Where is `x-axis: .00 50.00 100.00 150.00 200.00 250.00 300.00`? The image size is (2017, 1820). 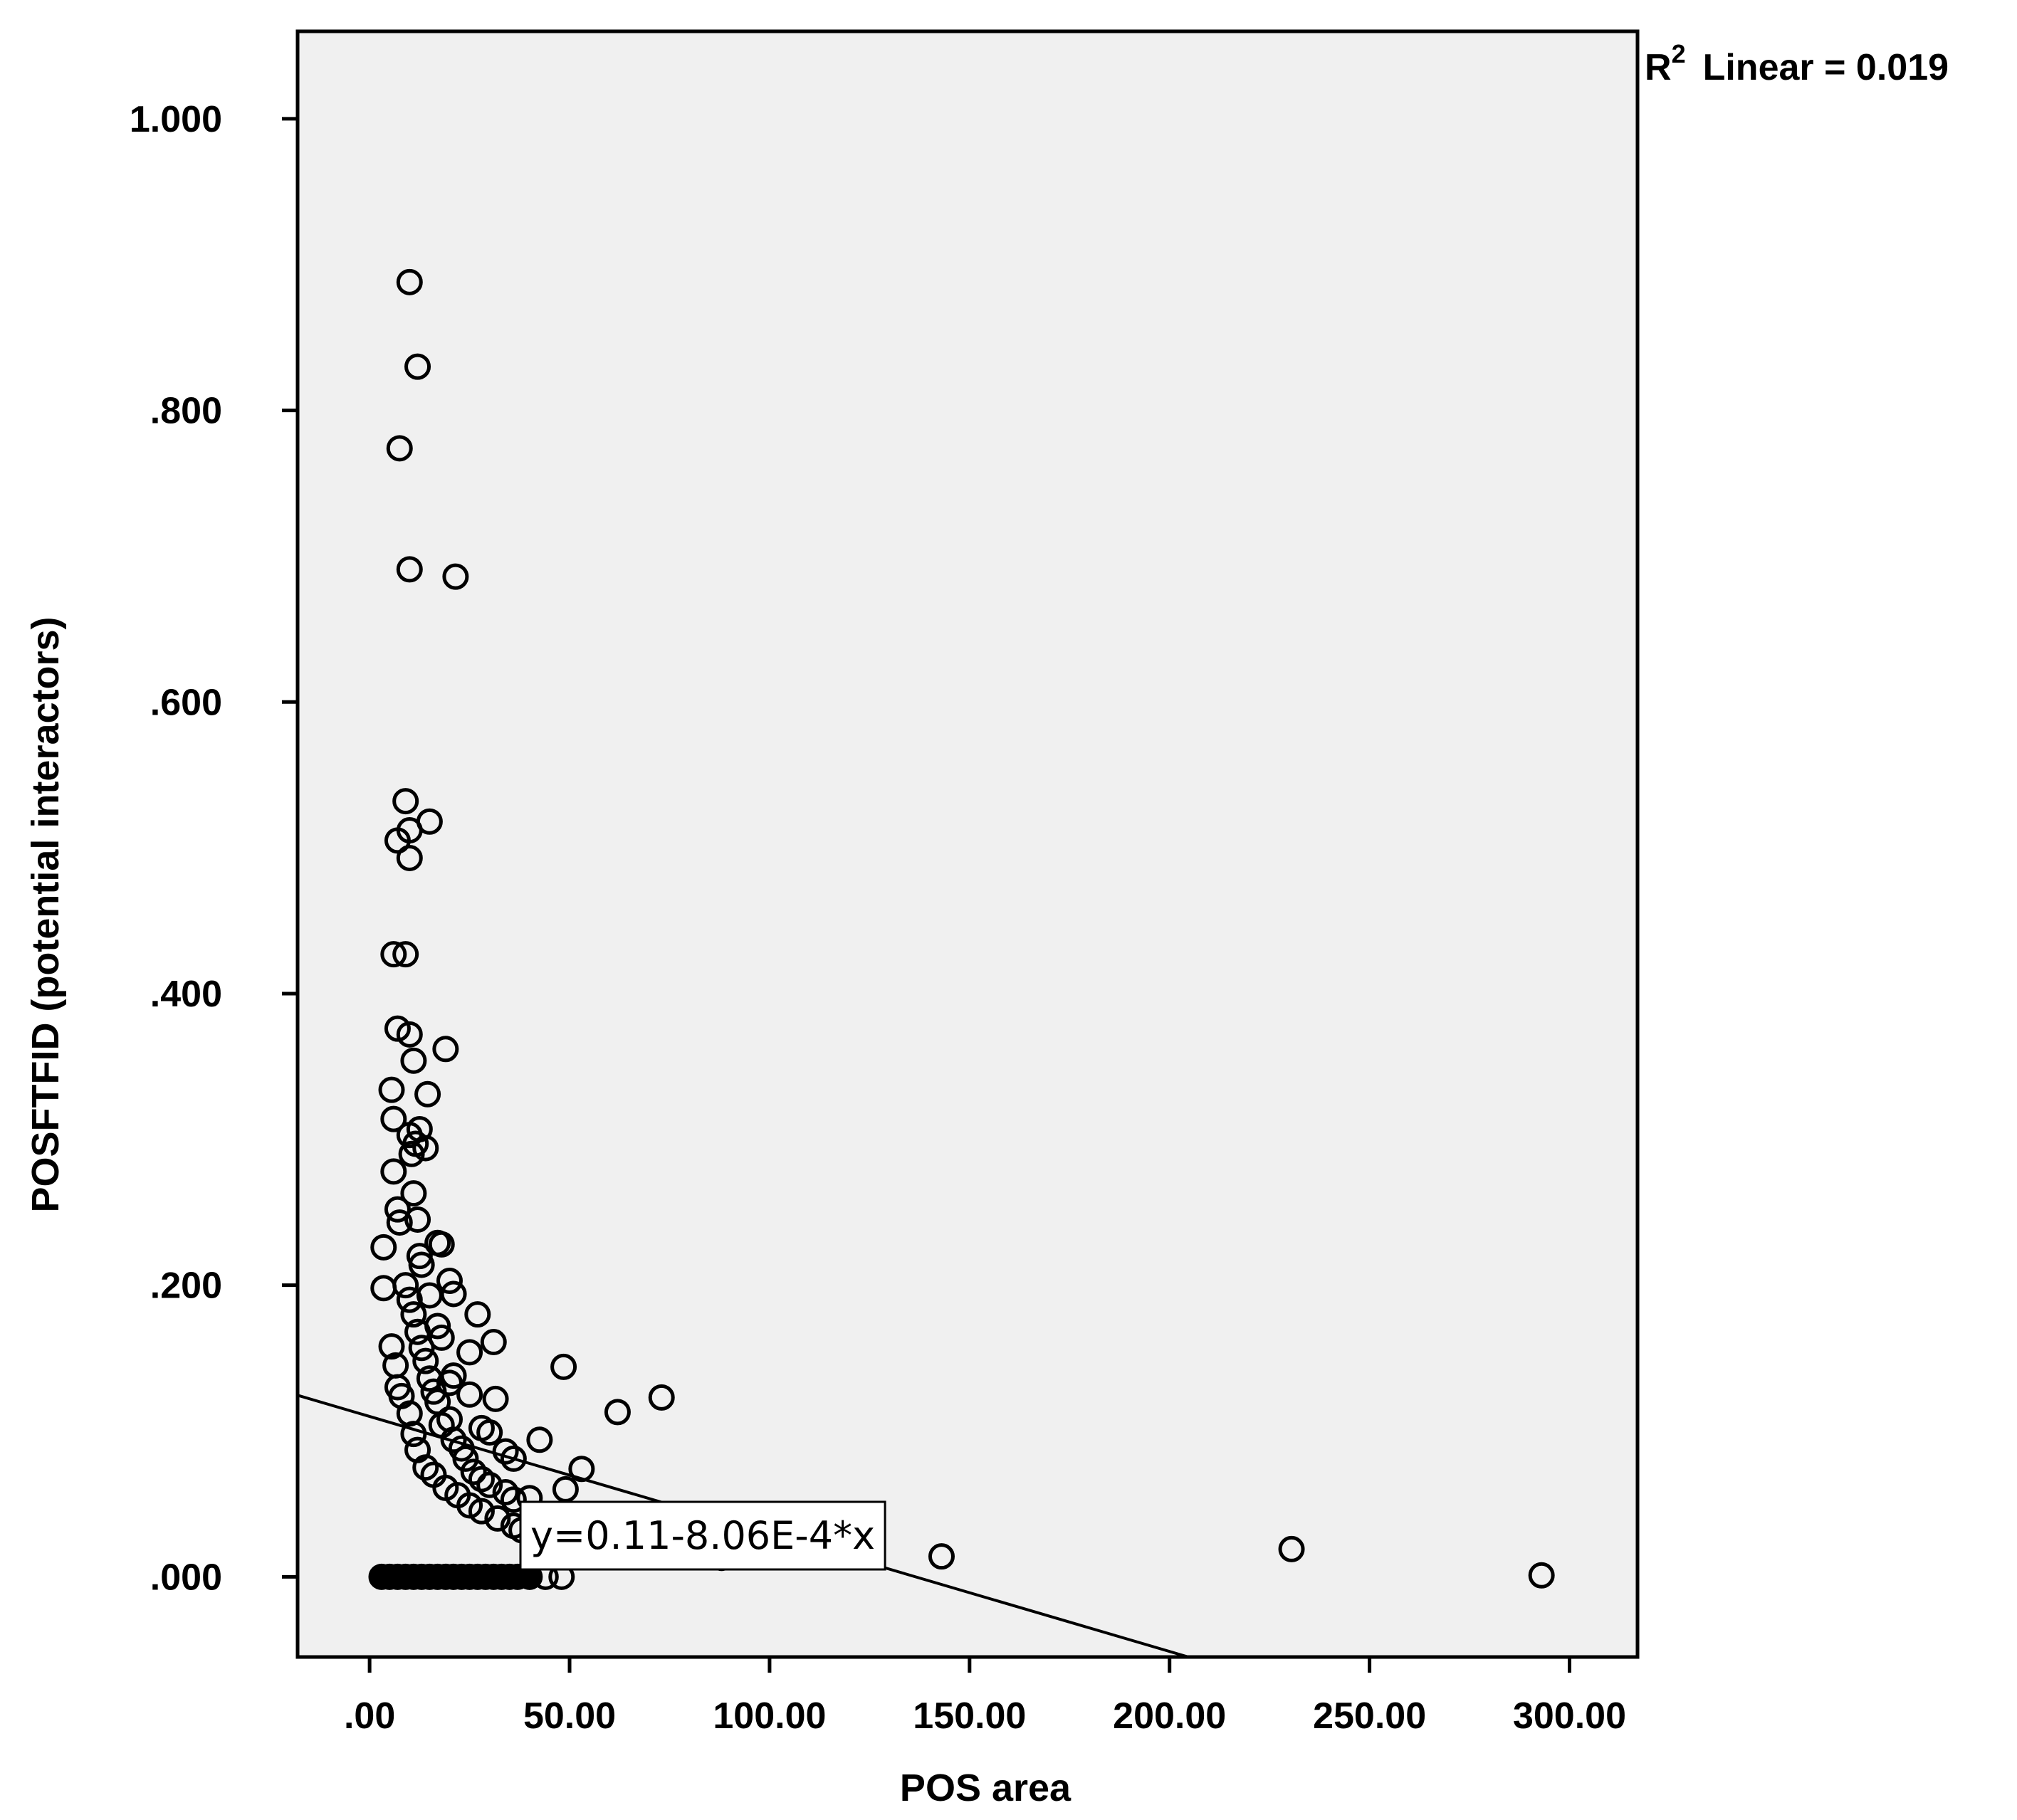 x-axis: .00 50.00 100.00 150.00 200.00 250.00 300.00 is located at coordinates (985, 1697).